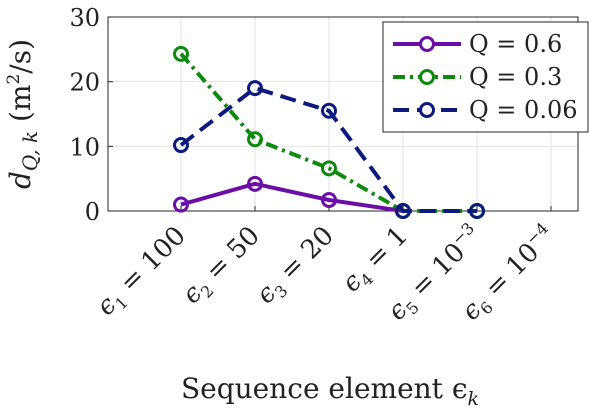 This screenshot has height=412, width=598. Describe the element at coordinates (84, 147) in the screenshot. I see `y-tick-label: 10` at that location.